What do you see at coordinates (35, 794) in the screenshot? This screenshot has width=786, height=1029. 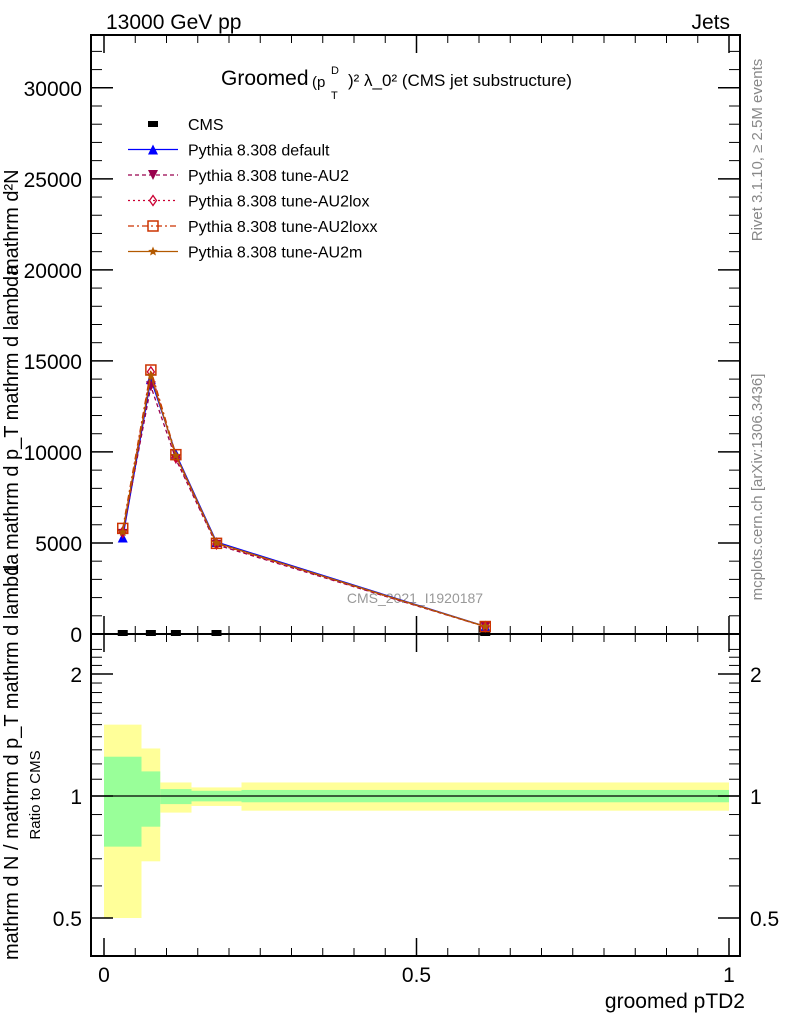 I see `ratio-ylabel: Ratio to CMS` at bounding box center [35, 794].